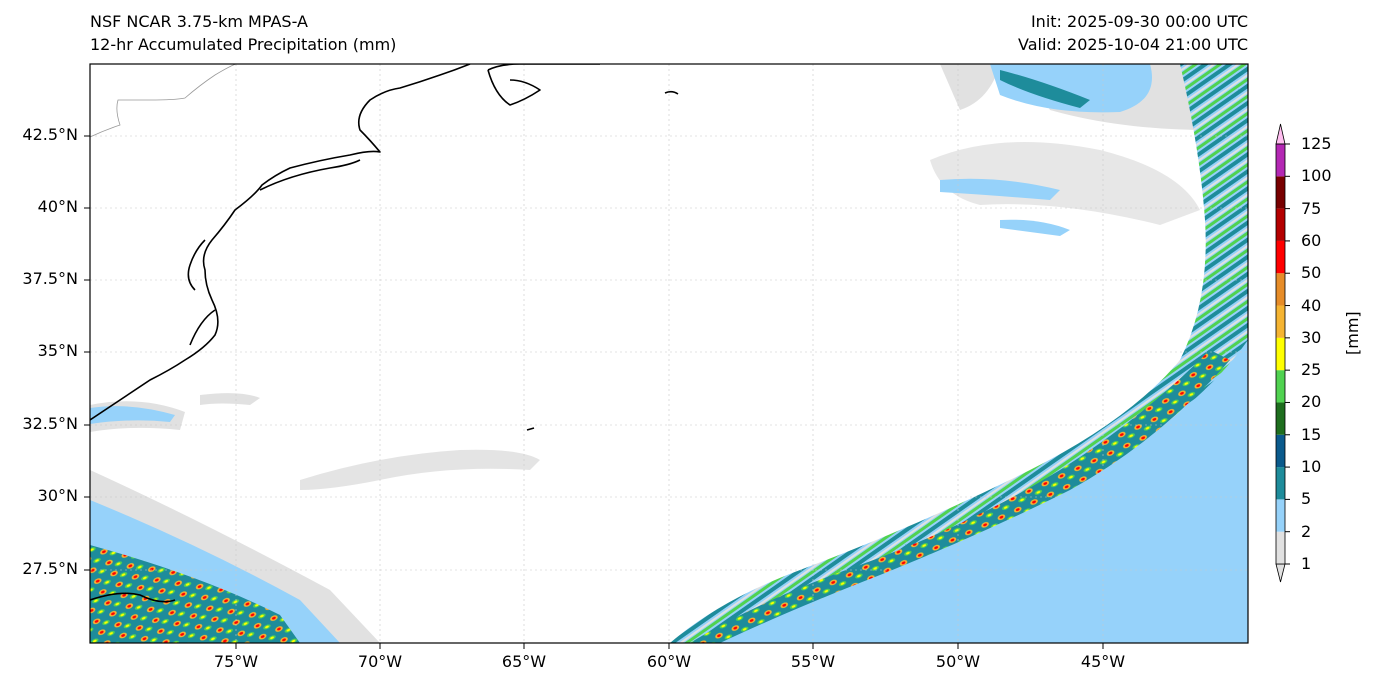 The width and height of the screenshot is (1378, 687). Describe the element at coordinates (1280, 134) in the screenshot. I see `colorbar-extend-high` at that location.